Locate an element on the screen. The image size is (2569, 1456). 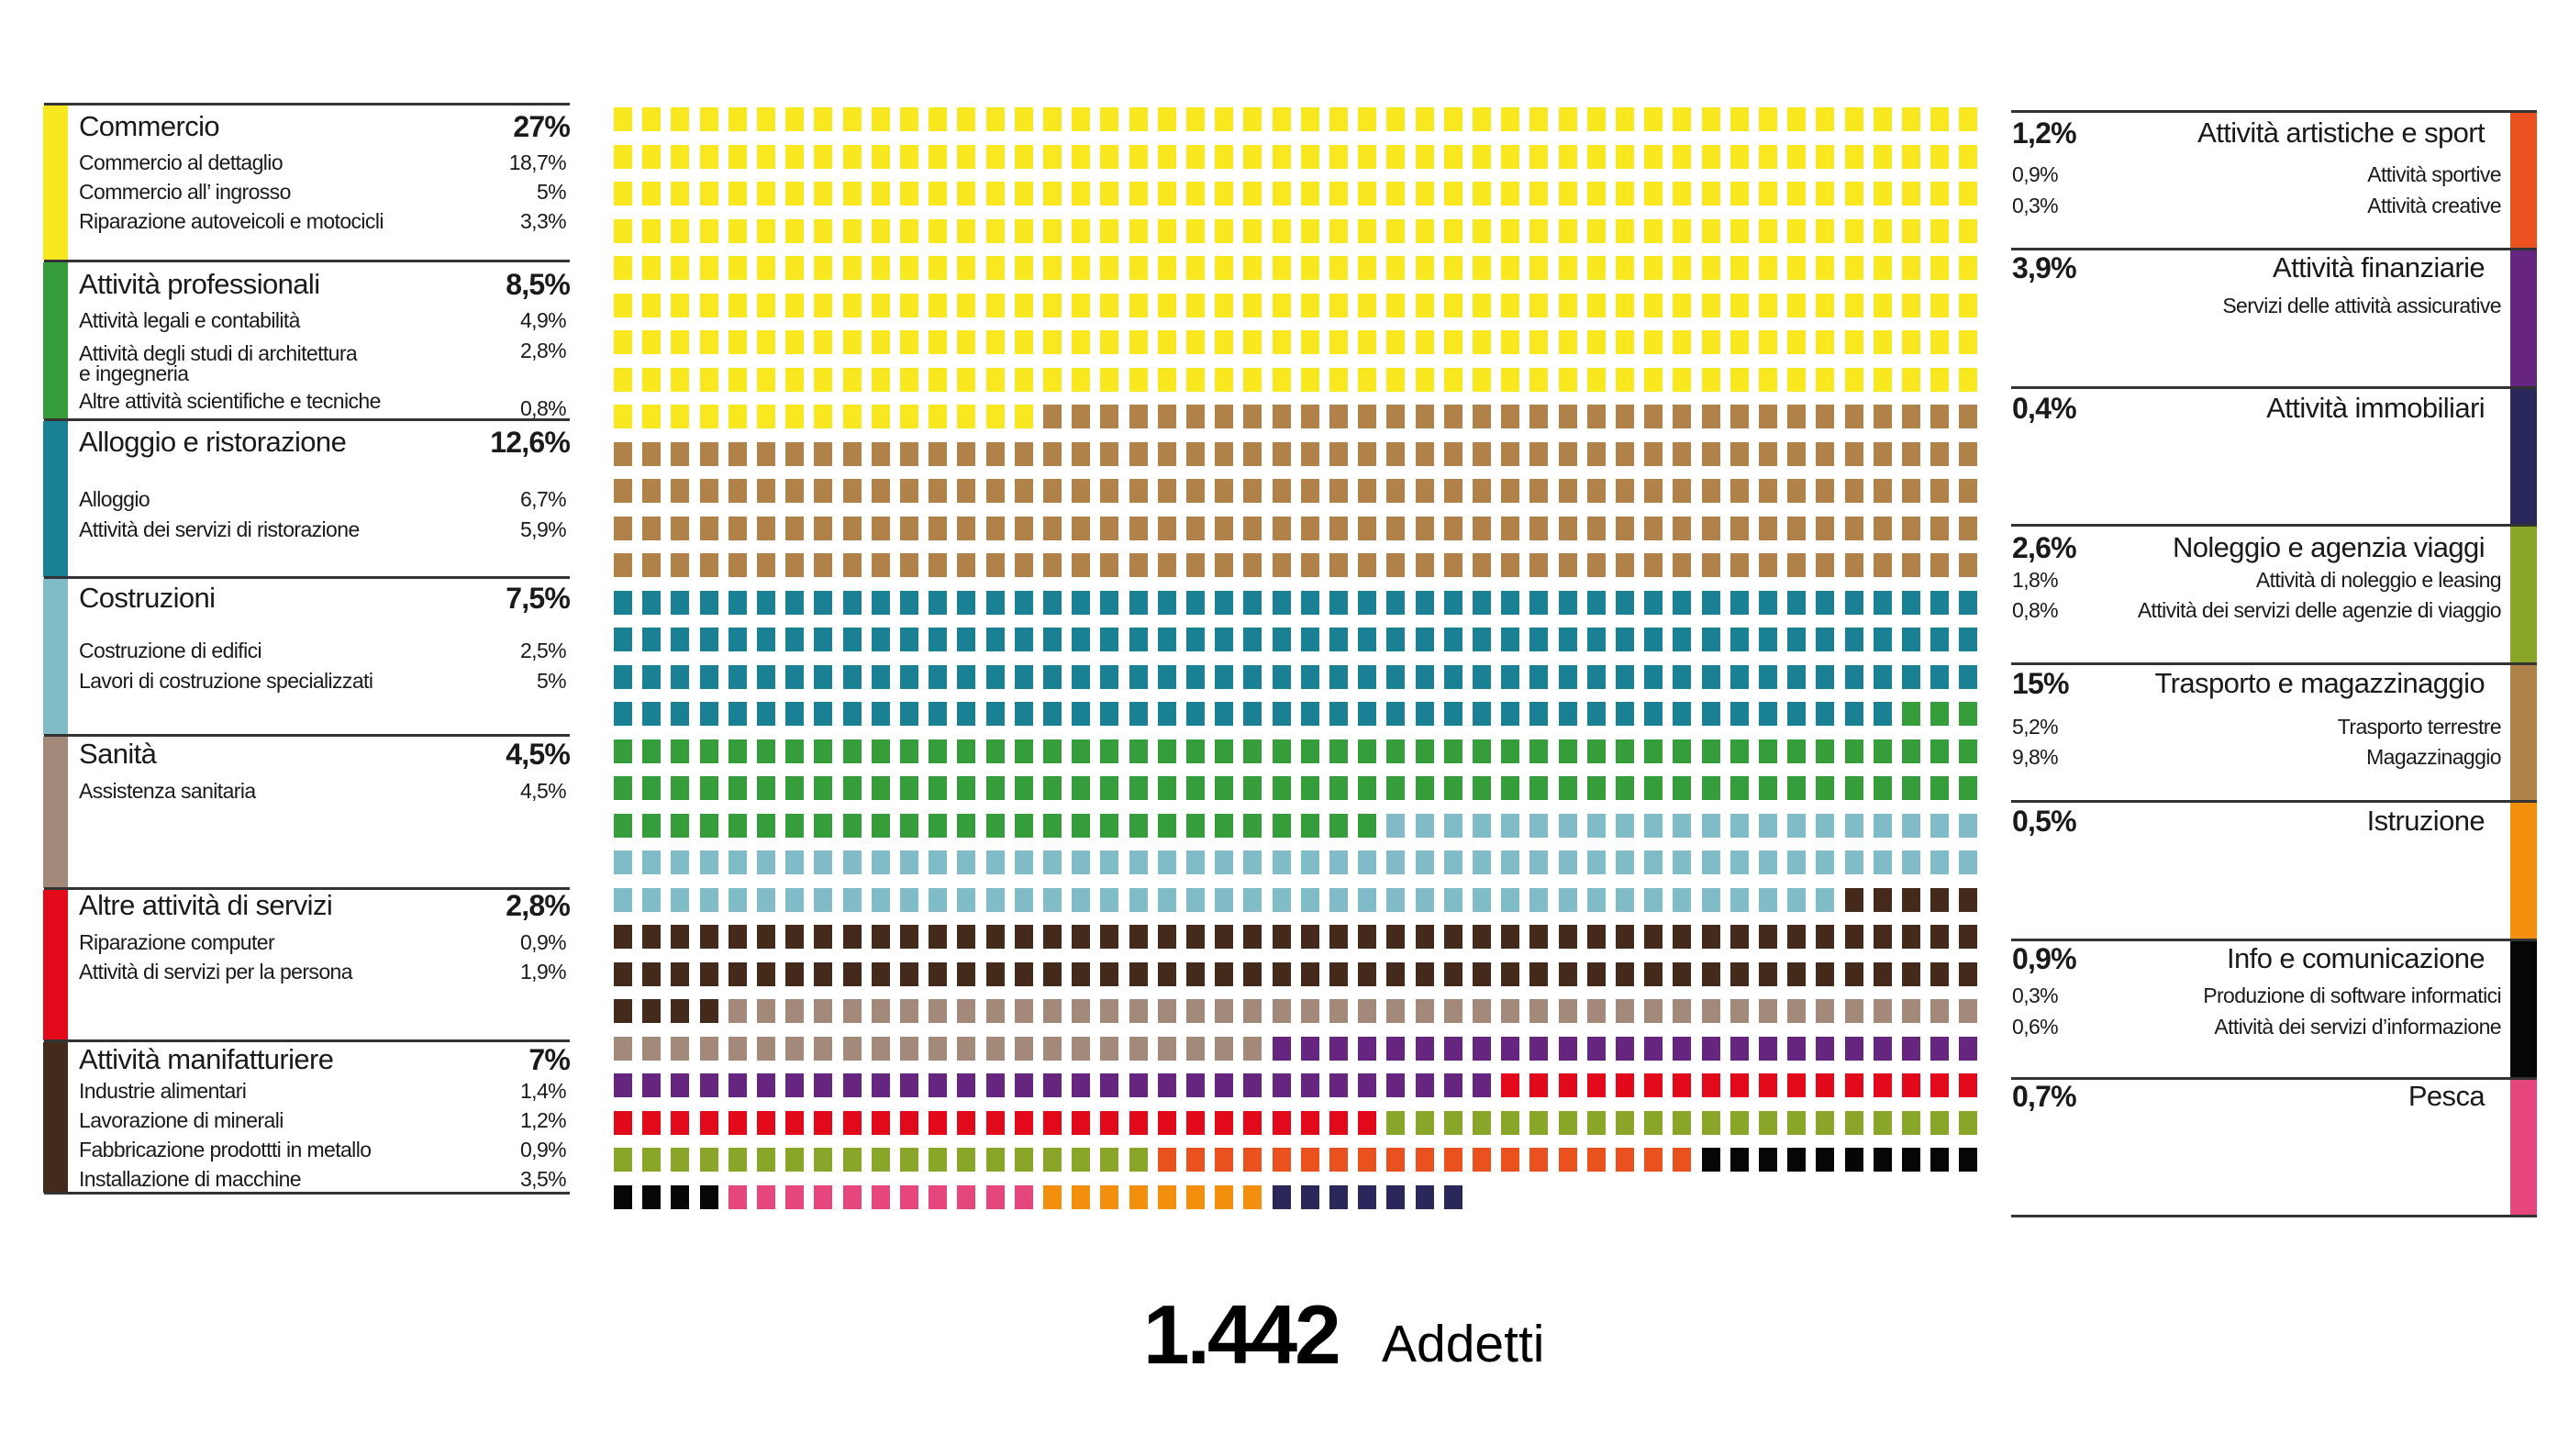
subcategory-label: Lavori di costruzione specializzati is located at coordinates (226, 680).